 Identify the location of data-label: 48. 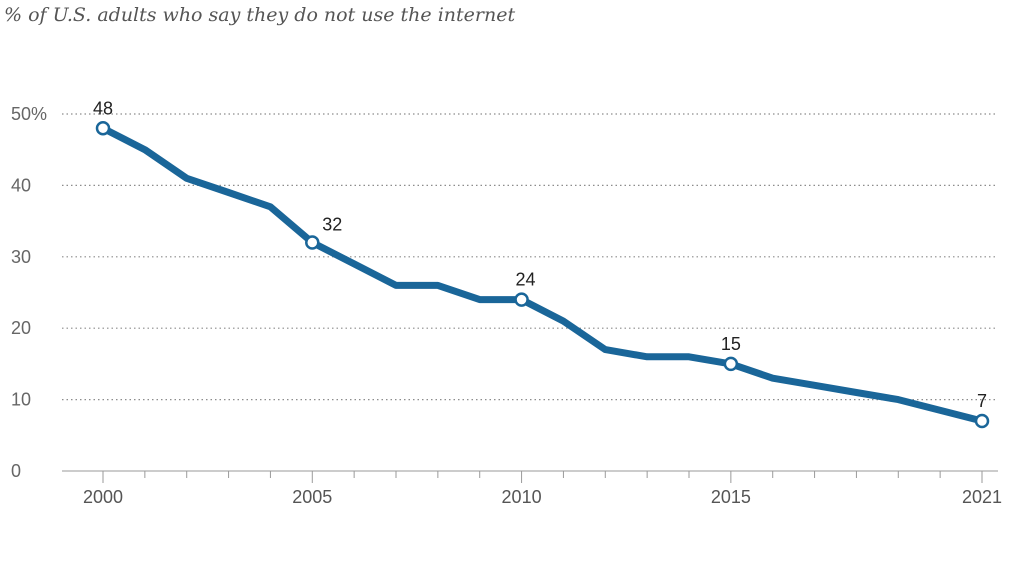
(103, 108).